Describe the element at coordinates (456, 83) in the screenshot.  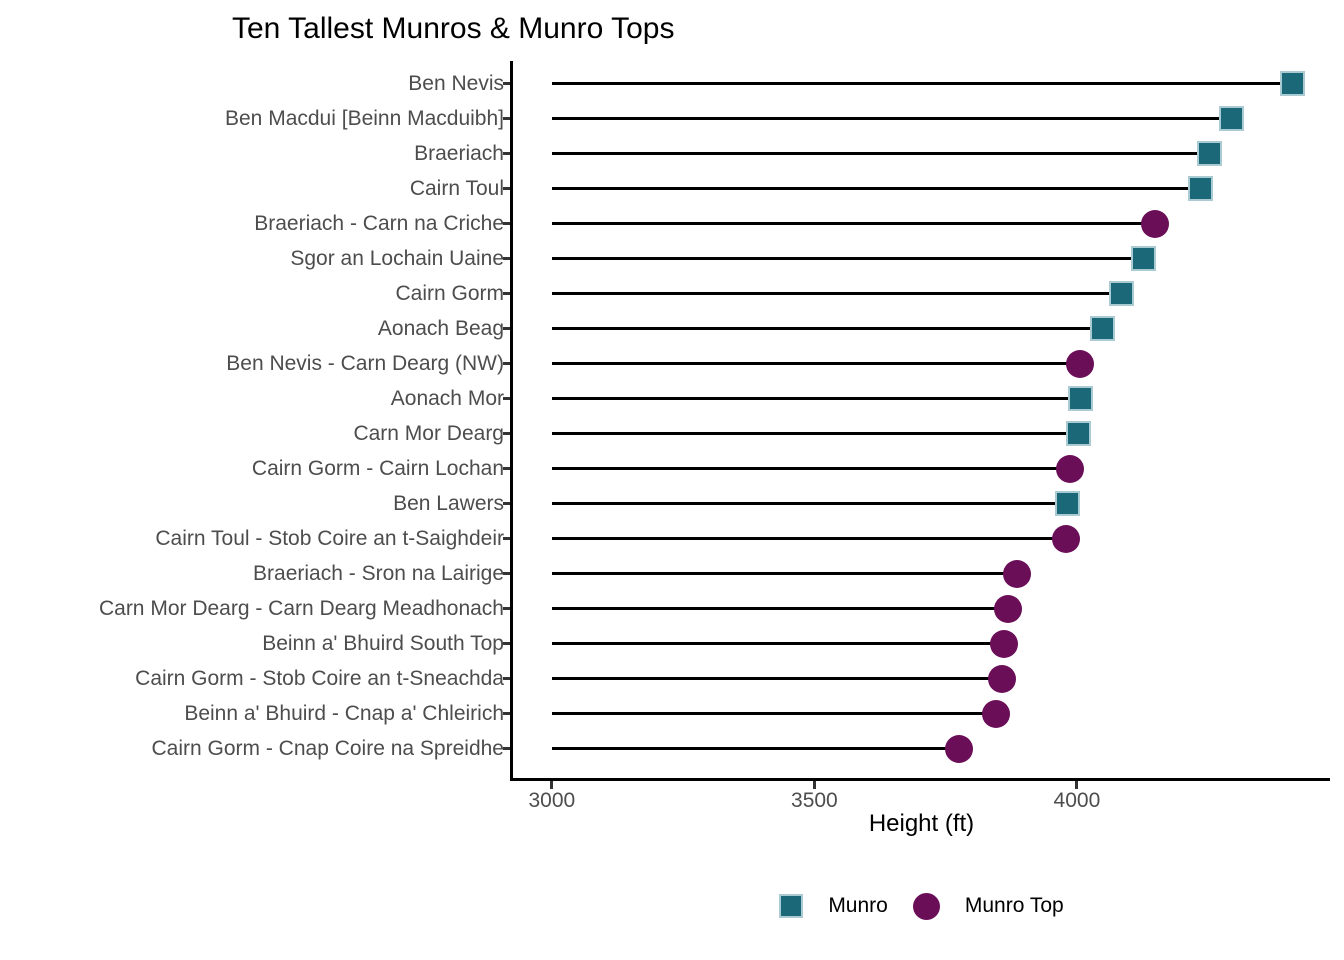
I see `y-axis-label: Ben Nevis` at that location.